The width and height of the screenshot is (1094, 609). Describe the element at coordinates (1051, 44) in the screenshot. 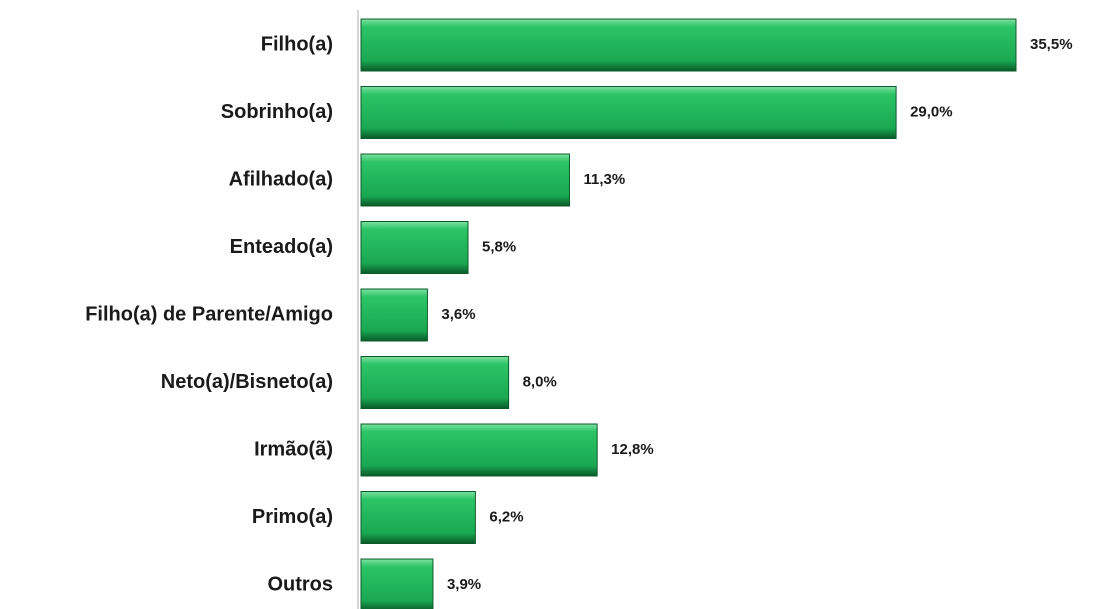

I see `value-label: 35,5%` at that location.